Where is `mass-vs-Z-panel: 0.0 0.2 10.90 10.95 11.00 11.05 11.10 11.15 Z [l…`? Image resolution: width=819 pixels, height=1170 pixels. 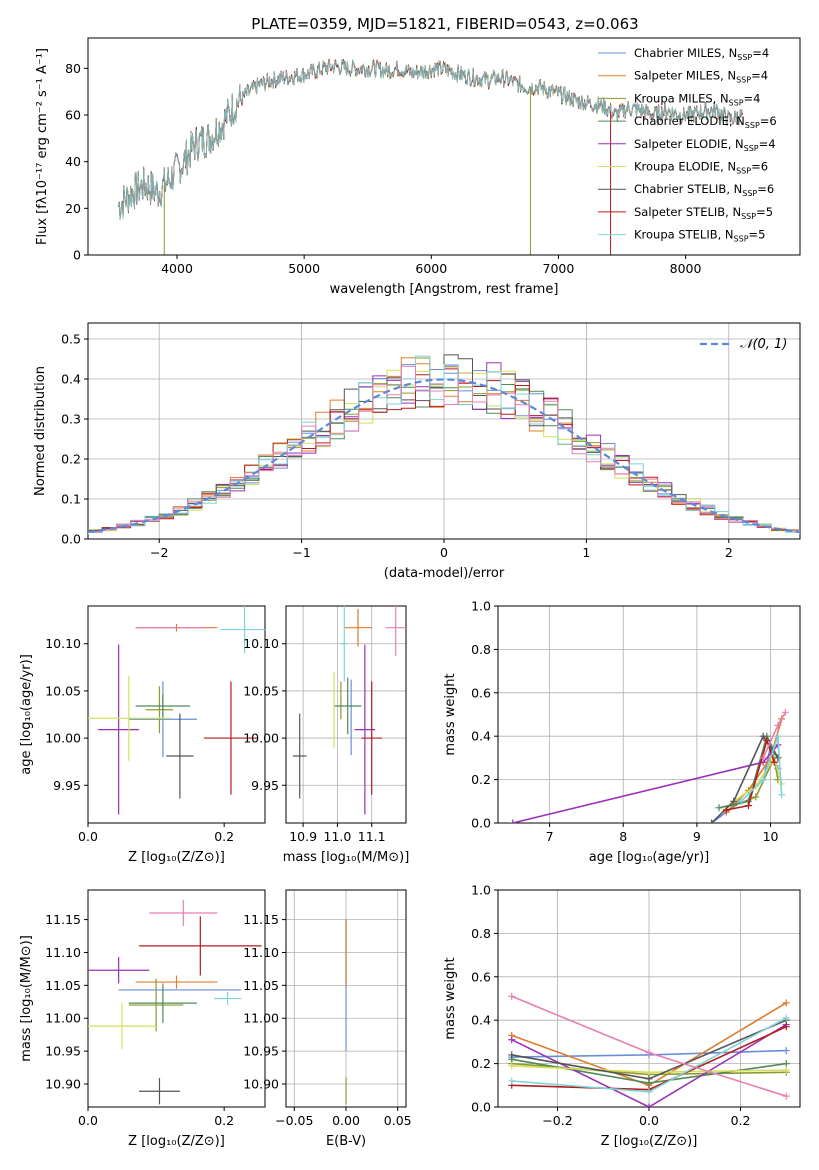
mass-vs-Z-panel: 0.0 0.2 10.90 10.95 11.00 11.05 11.10 11.15 Z [l… is located at coordinates (142, 1019).